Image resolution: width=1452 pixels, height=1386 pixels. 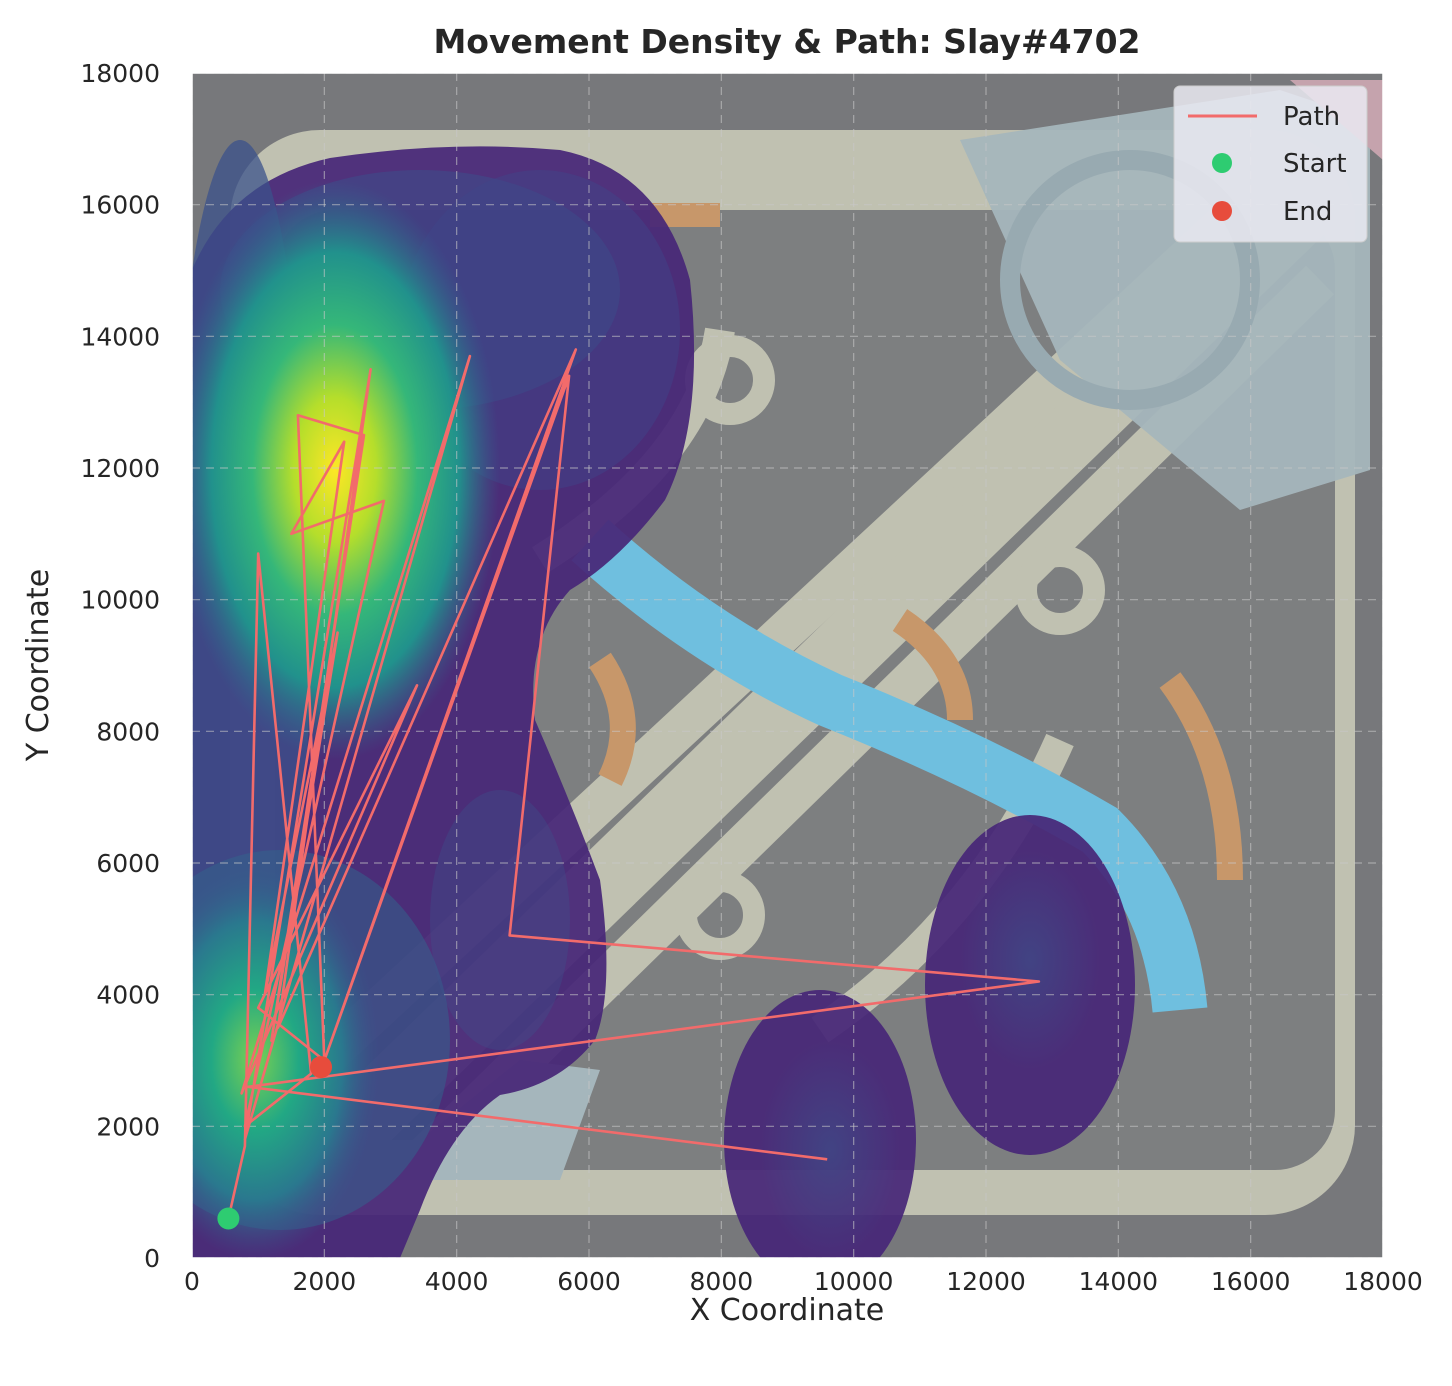 I want to click on x-tick-label: 6000, so click(x=589, y=1281).